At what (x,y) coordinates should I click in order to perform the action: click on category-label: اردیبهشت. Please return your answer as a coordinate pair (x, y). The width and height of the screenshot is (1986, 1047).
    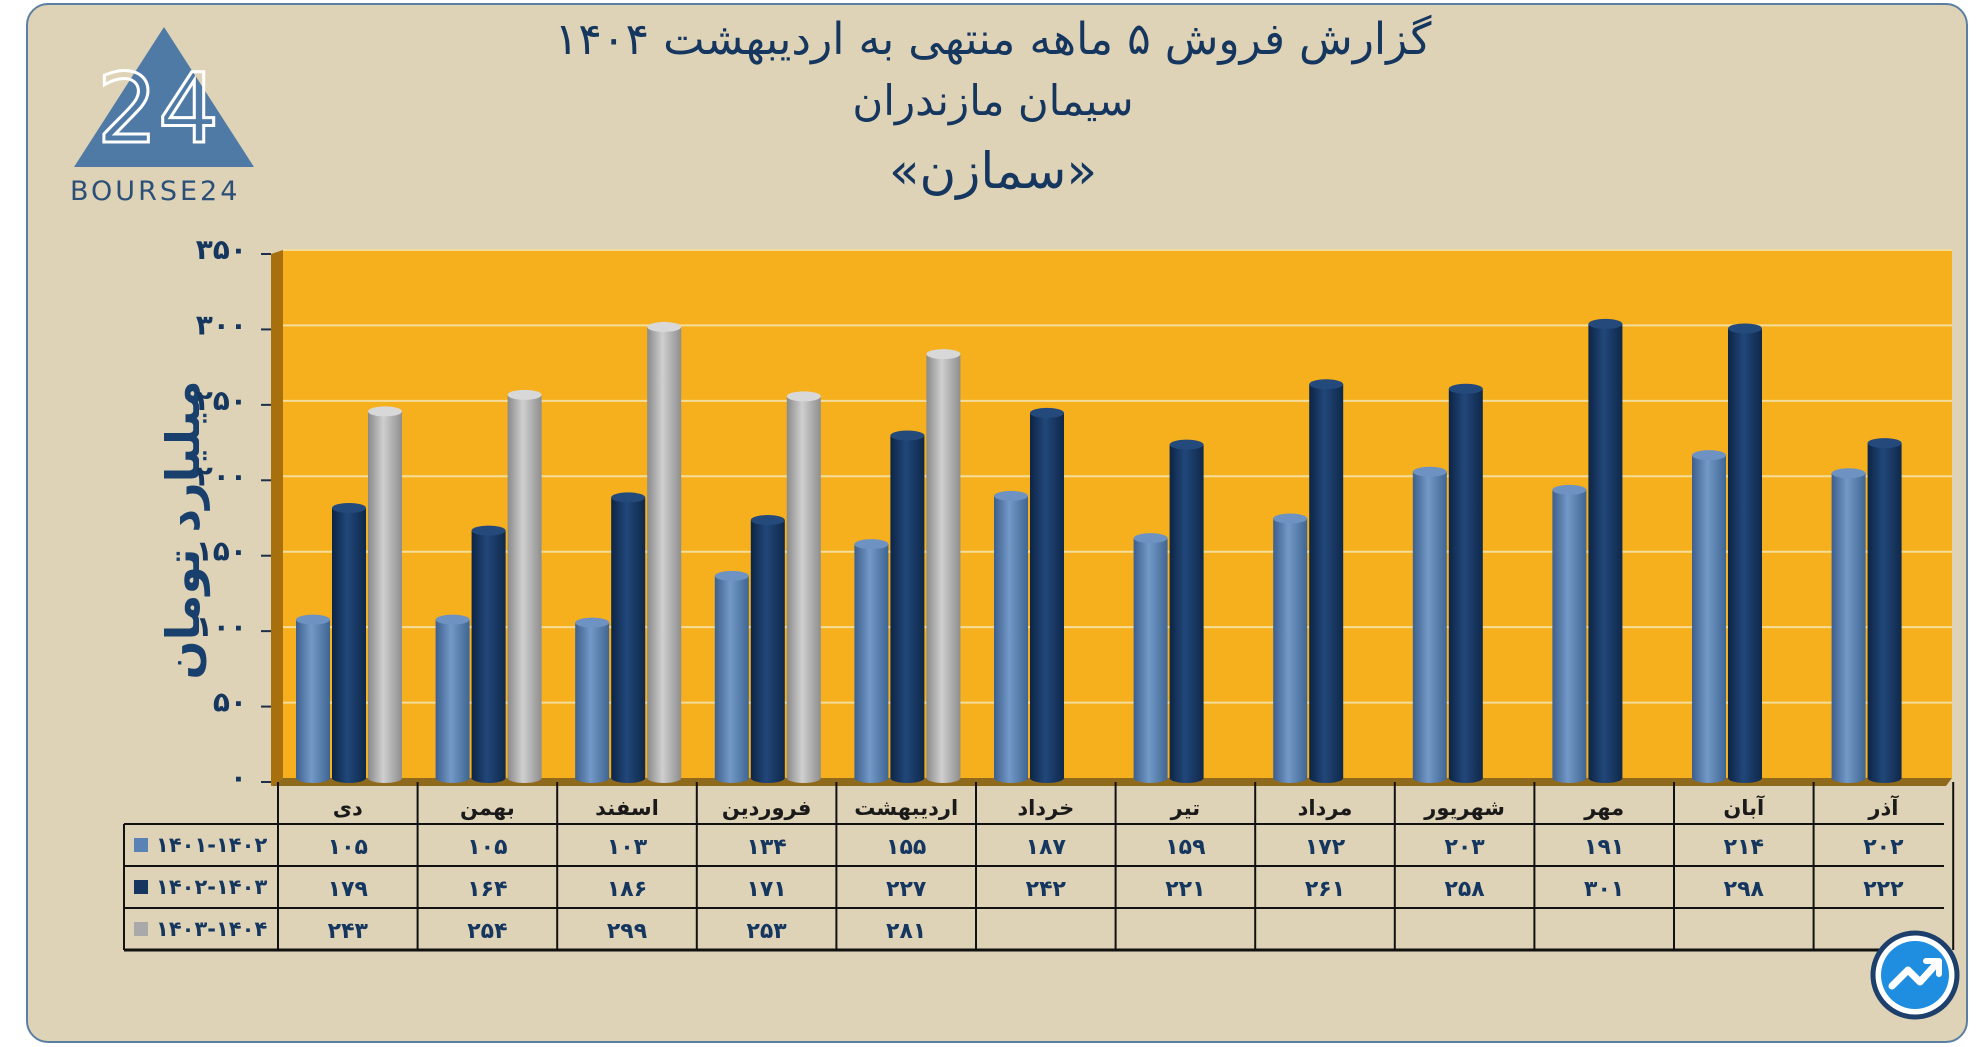
    Looking at the image, I should click on (906, 808).